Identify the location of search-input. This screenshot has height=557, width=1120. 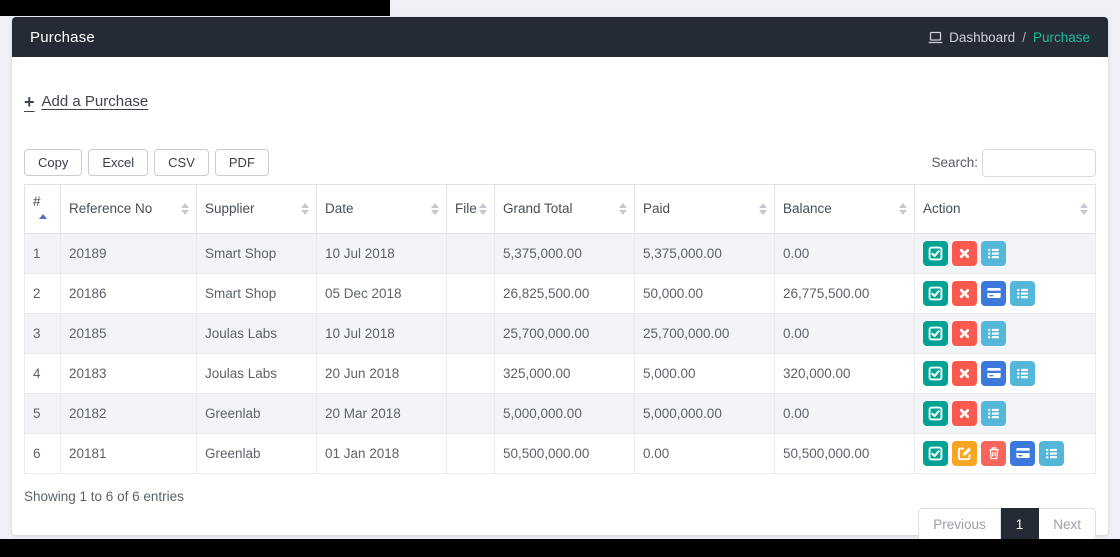
(1039, 162).